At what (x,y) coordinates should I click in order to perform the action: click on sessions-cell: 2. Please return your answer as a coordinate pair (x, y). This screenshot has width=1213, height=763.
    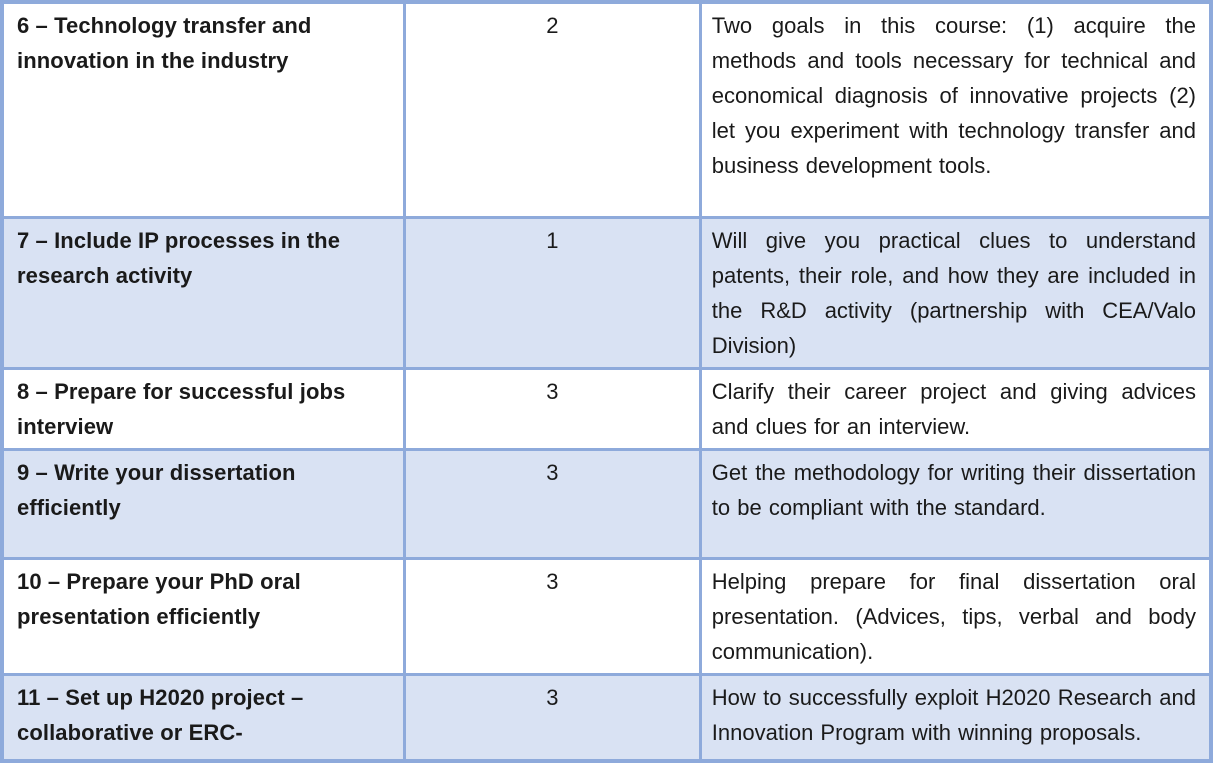
    Looking at the image, I should click on (552, 109).